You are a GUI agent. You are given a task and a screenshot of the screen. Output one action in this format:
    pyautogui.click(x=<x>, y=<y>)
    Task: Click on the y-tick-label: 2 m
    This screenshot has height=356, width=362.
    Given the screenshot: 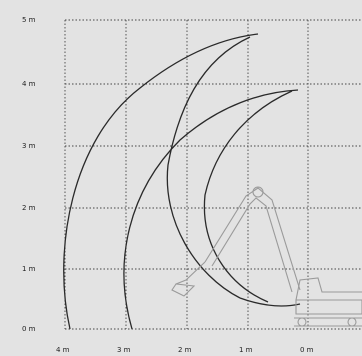 What is the action you would take?
    pyautogui.click(x=29, y=208)
    